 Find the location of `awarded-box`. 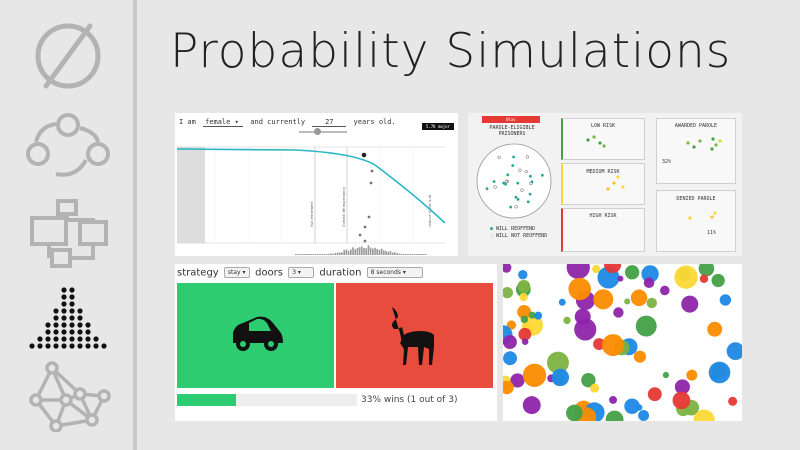

awarded-box is located at coordinates (696, 151).